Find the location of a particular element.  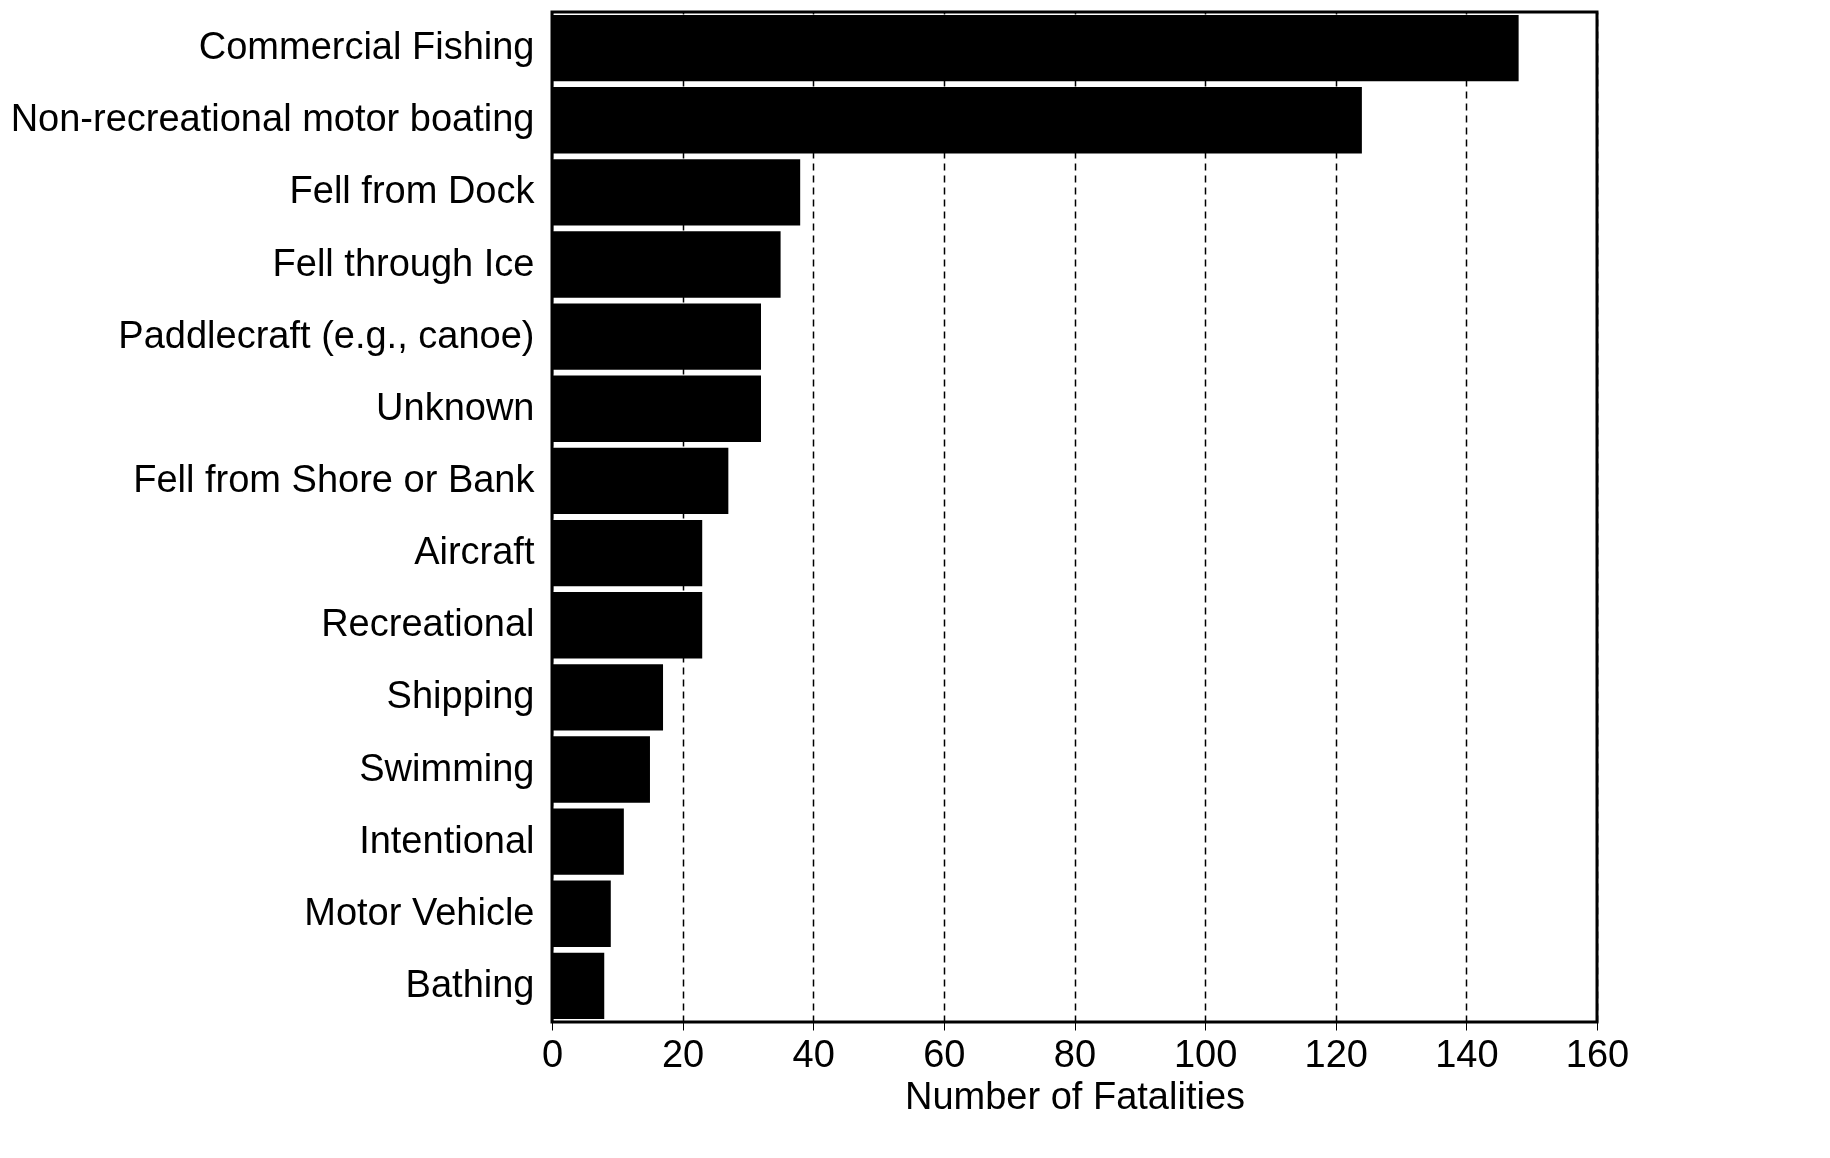

x-tick-label: 100 is located at coordinates (1205, 1053).